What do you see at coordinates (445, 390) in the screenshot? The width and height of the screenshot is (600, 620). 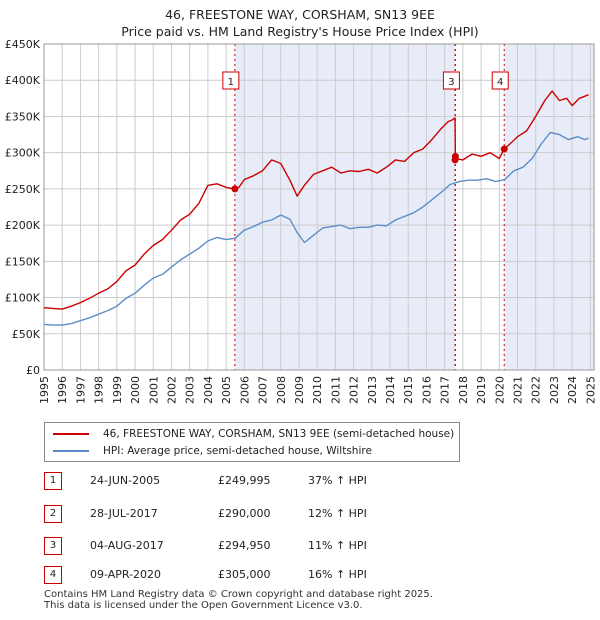 I see `x-tick-label: 2017` at bounding box center [445, 390].